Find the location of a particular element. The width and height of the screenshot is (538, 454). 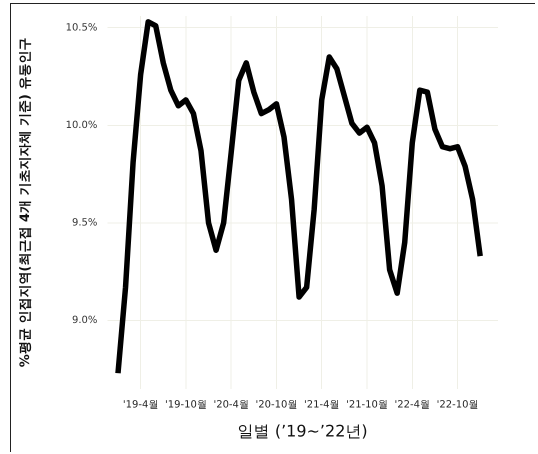

x-tick-label: '20-10월 is located at coordinates (277, 404).